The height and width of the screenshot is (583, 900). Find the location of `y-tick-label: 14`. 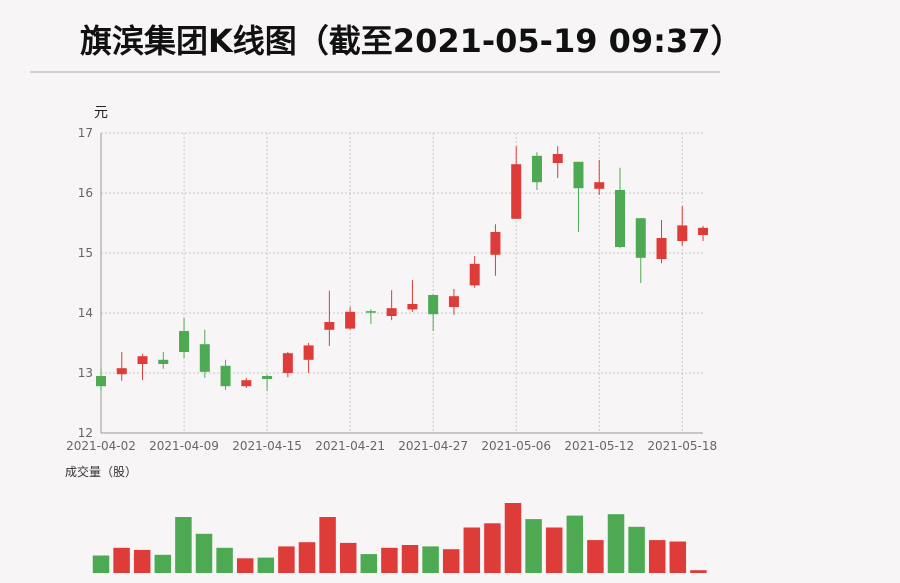

y-tick-label: 14 is located at coordinates (85, 313).